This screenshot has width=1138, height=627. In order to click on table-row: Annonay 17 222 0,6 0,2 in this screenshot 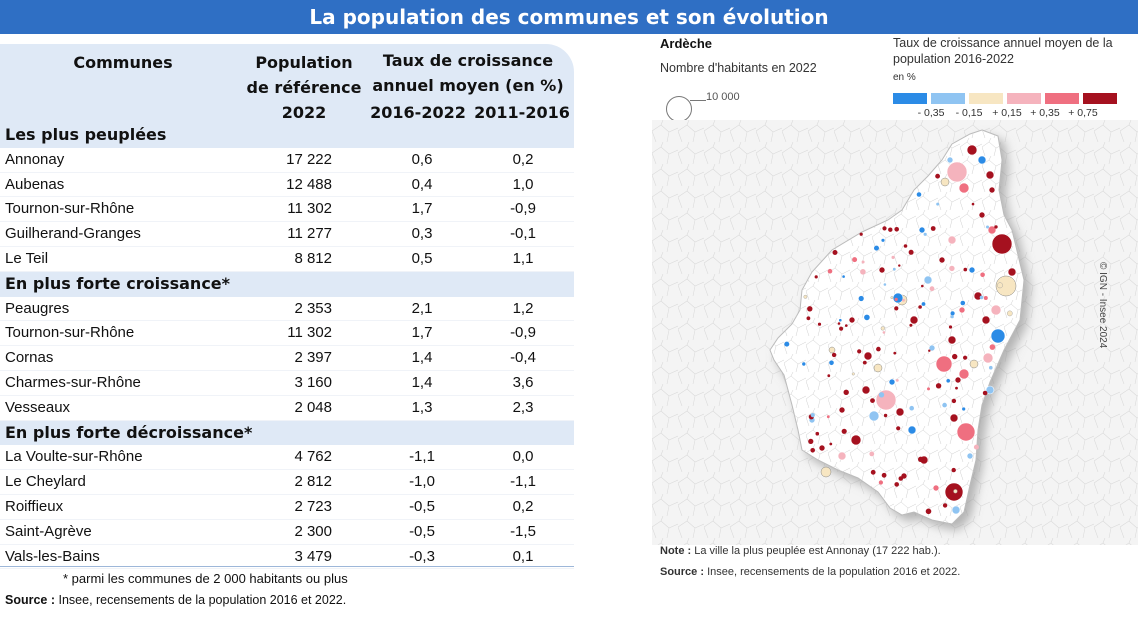, I will do `click(287, 160)`.